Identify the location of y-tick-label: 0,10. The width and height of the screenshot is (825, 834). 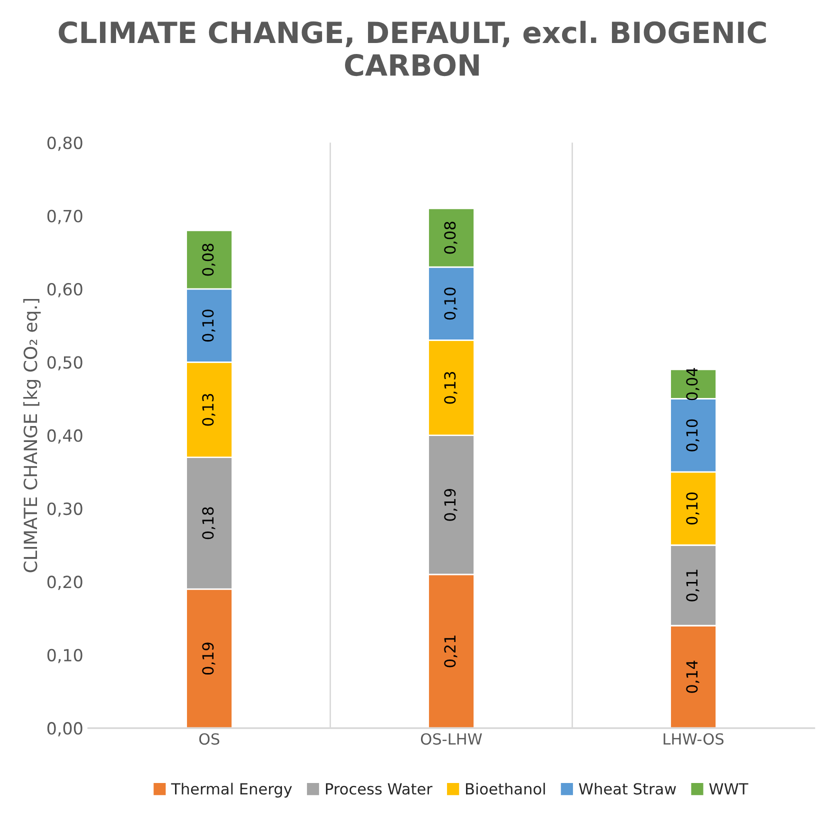
(64, 656).